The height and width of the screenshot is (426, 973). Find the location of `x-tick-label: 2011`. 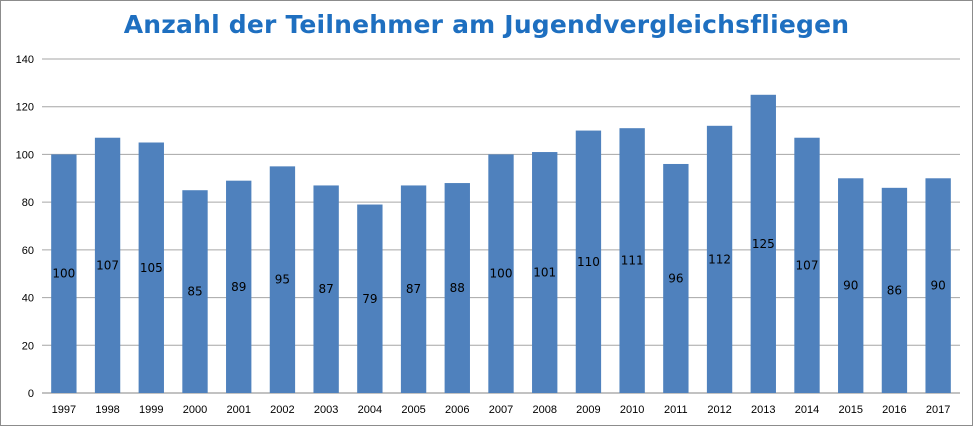

x-tick-label: 2011 is located at coordinates (676, 410).